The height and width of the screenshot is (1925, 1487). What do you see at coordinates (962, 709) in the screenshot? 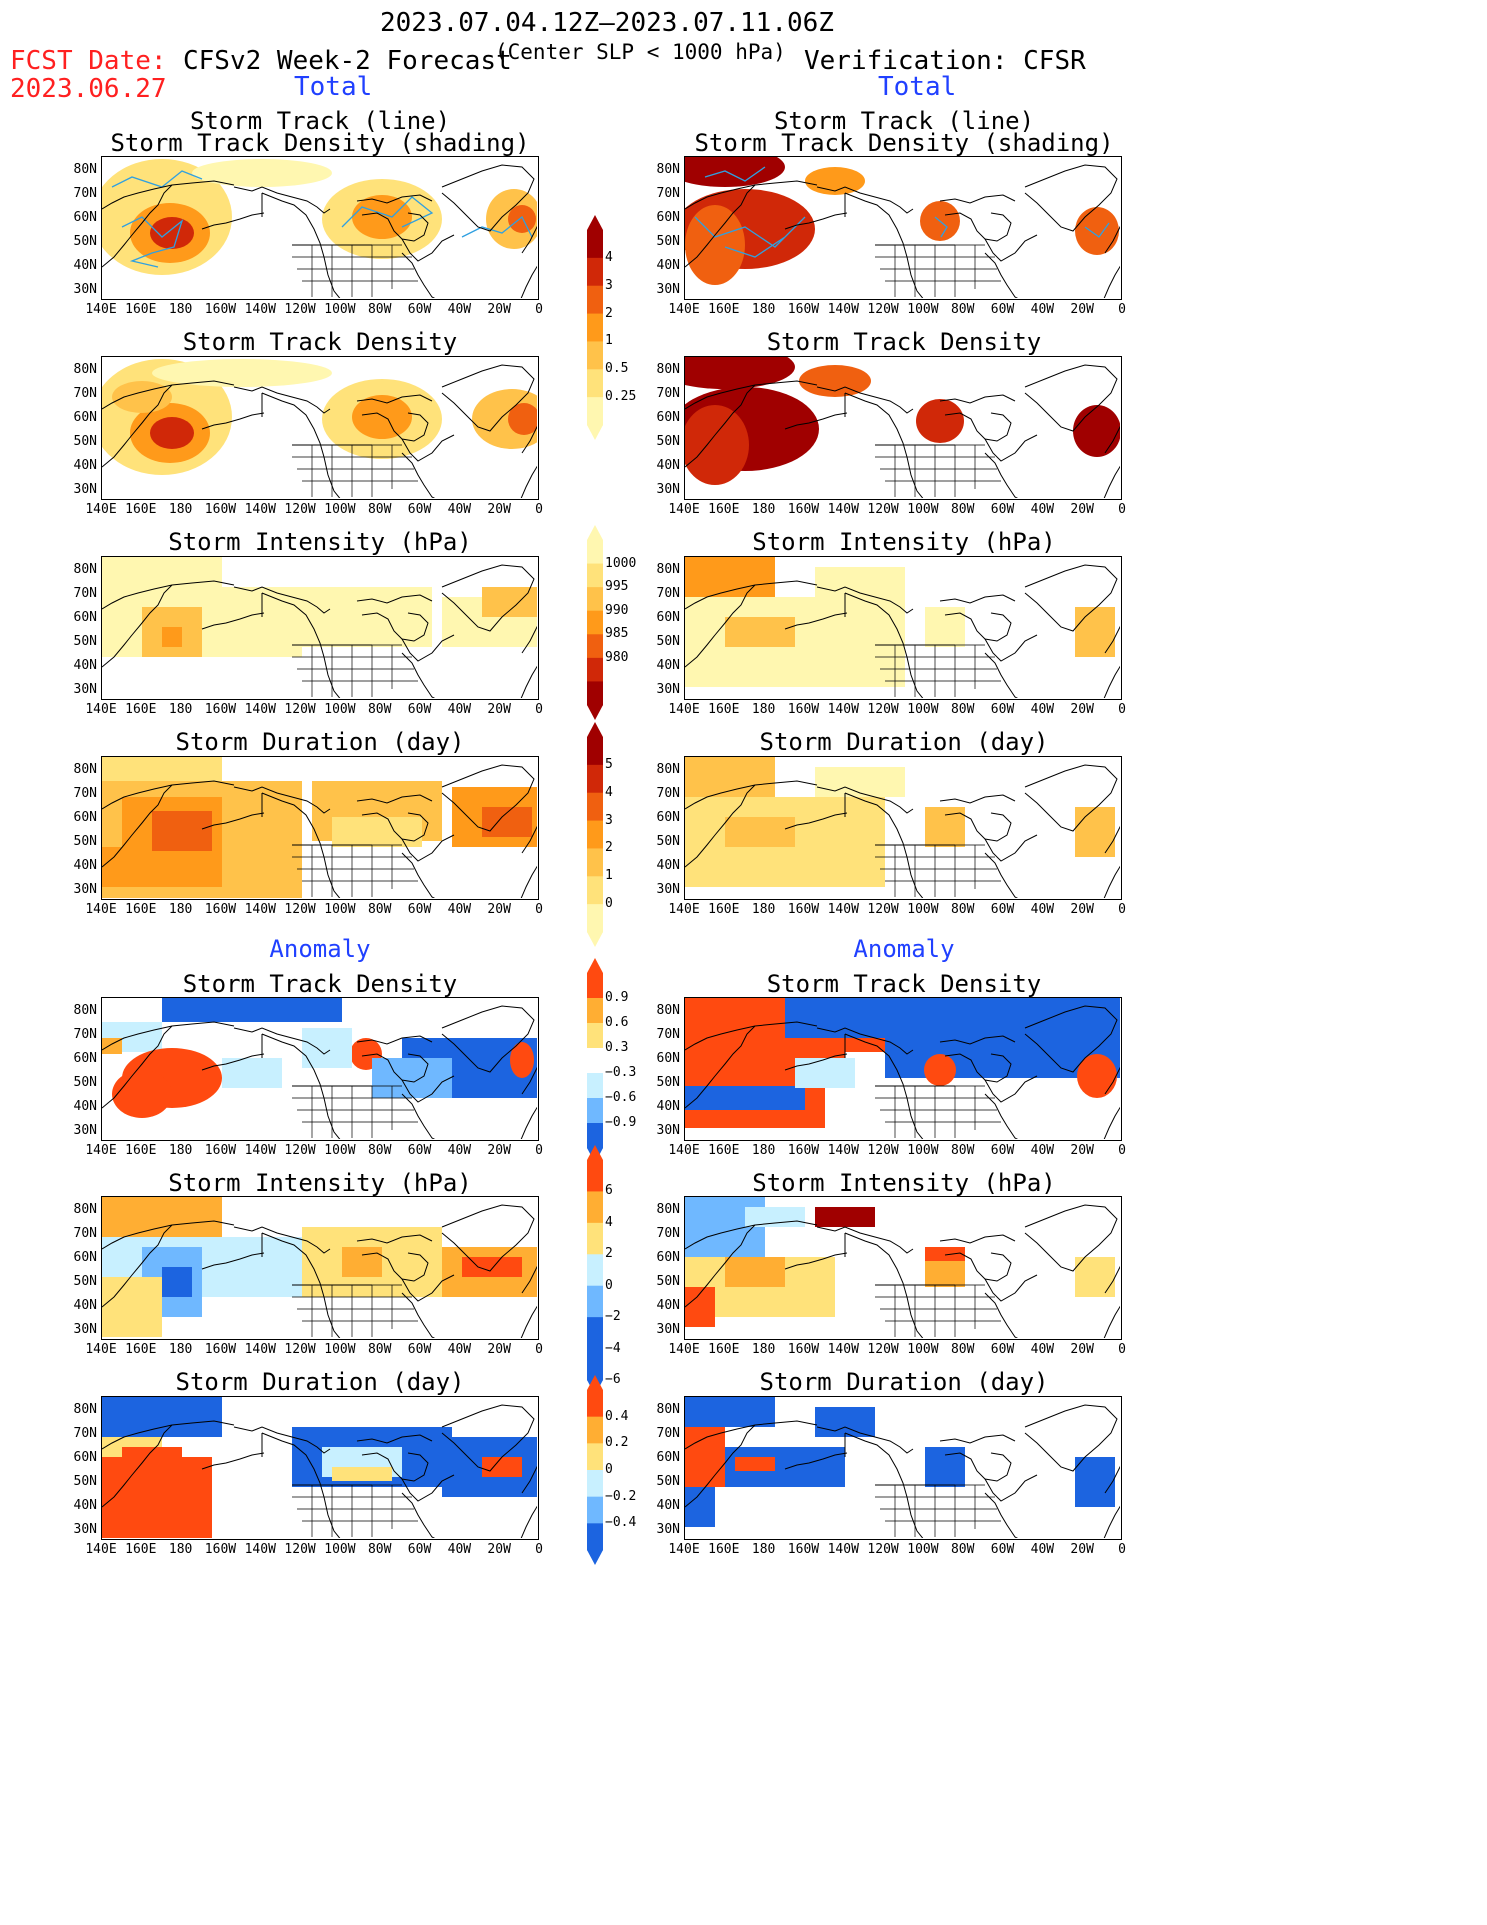
I see `lon-tick-label: 80W` at bounding box center [962, 709].